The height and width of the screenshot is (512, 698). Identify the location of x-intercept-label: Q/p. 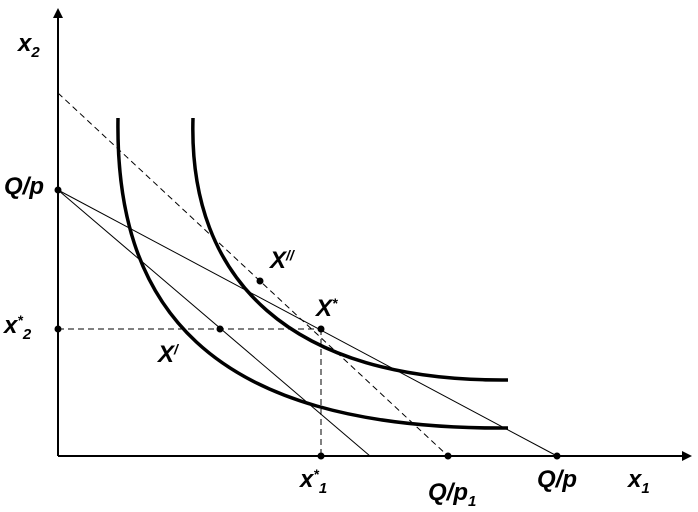
(557, 479).